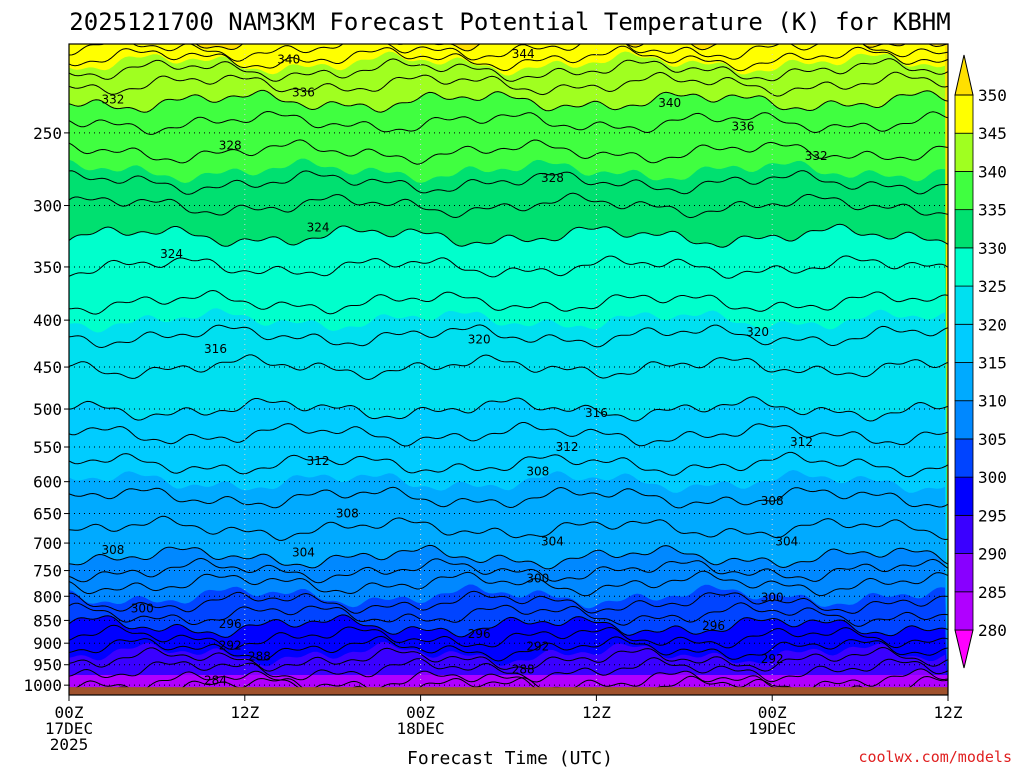 This screenshot has width=1024, height=768. What do you see at coordinates (964, 649) in the screenshot?
I see `colorbar-bottom-arrow` at bounding box center [964, 649].